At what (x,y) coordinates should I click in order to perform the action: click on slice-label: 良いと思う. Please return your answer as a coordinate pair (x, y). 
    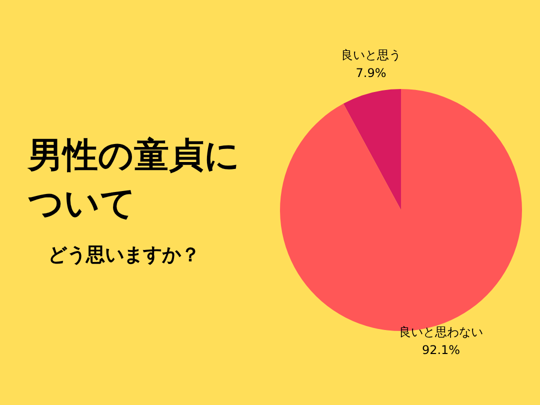
    Looking at the image, I should click on (371, 55).